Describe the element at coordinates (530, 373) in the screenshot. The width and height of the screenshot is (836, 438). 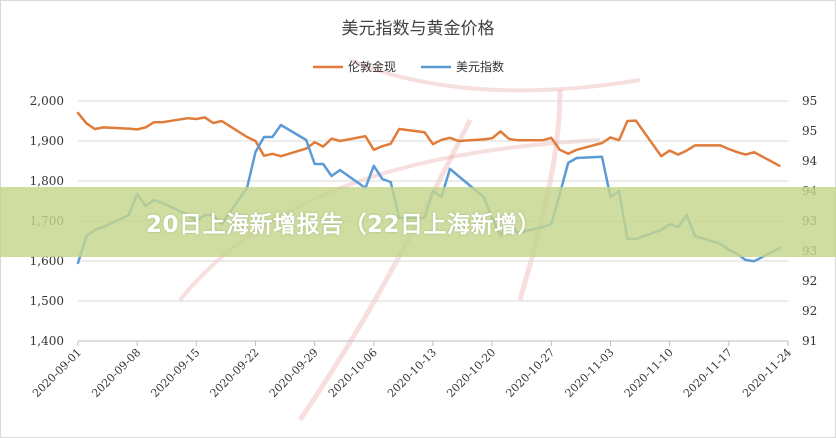
I see `x-tick-label: 2020-10-27` at that location.